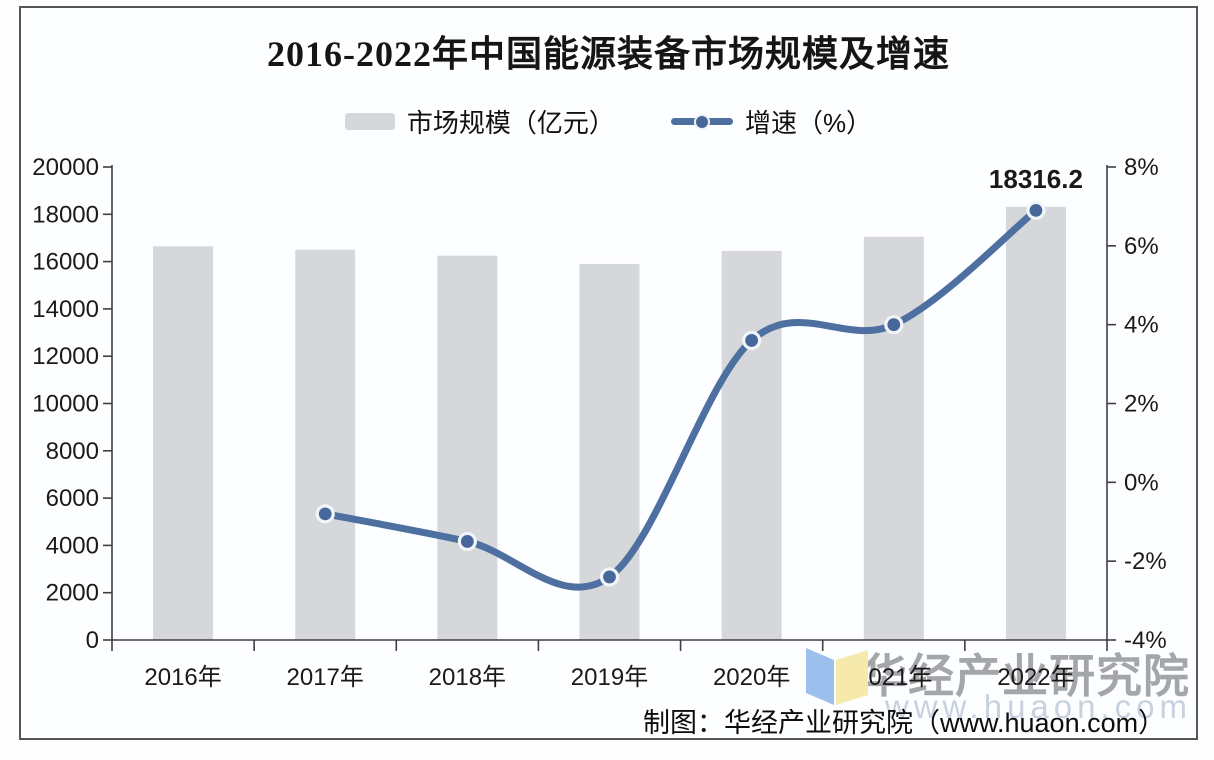 The width and height of the screenshot is (1214, 760). Describe the element at coordinates (72, 545) in the screenshot. I see `left-axis-tick-label: 4000` at that location.